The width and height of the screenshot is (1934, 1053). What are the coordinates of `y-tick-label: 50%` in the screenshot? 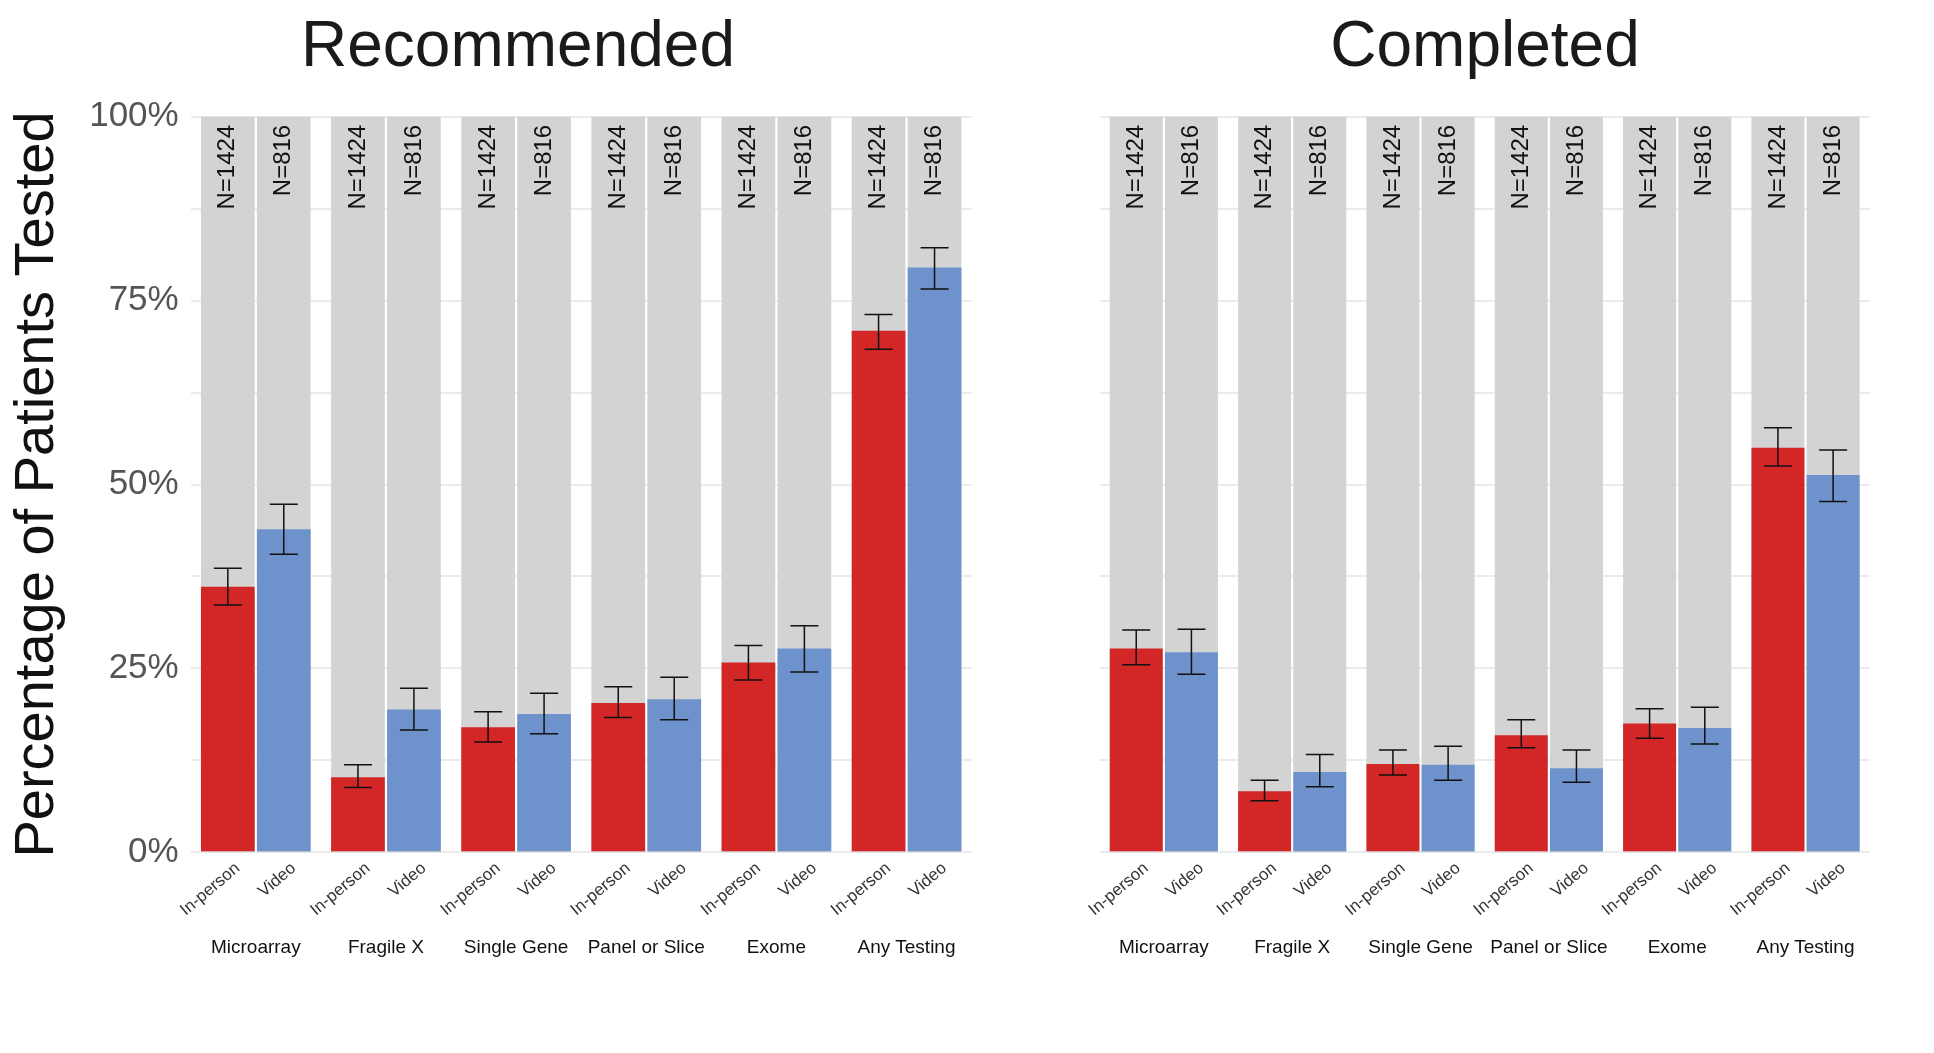 It's located at (143, 482).